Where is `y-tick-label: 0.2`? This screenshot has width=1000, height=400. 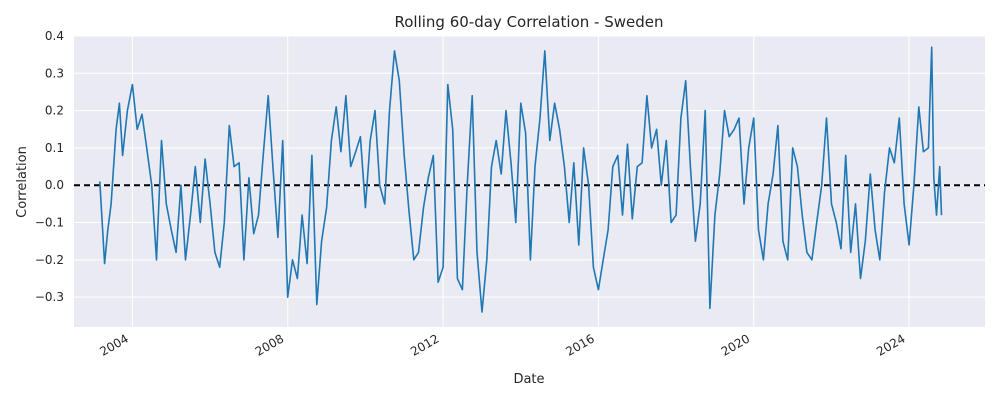 y-tick-label: 0.2 is located at coordinates (54, 111).